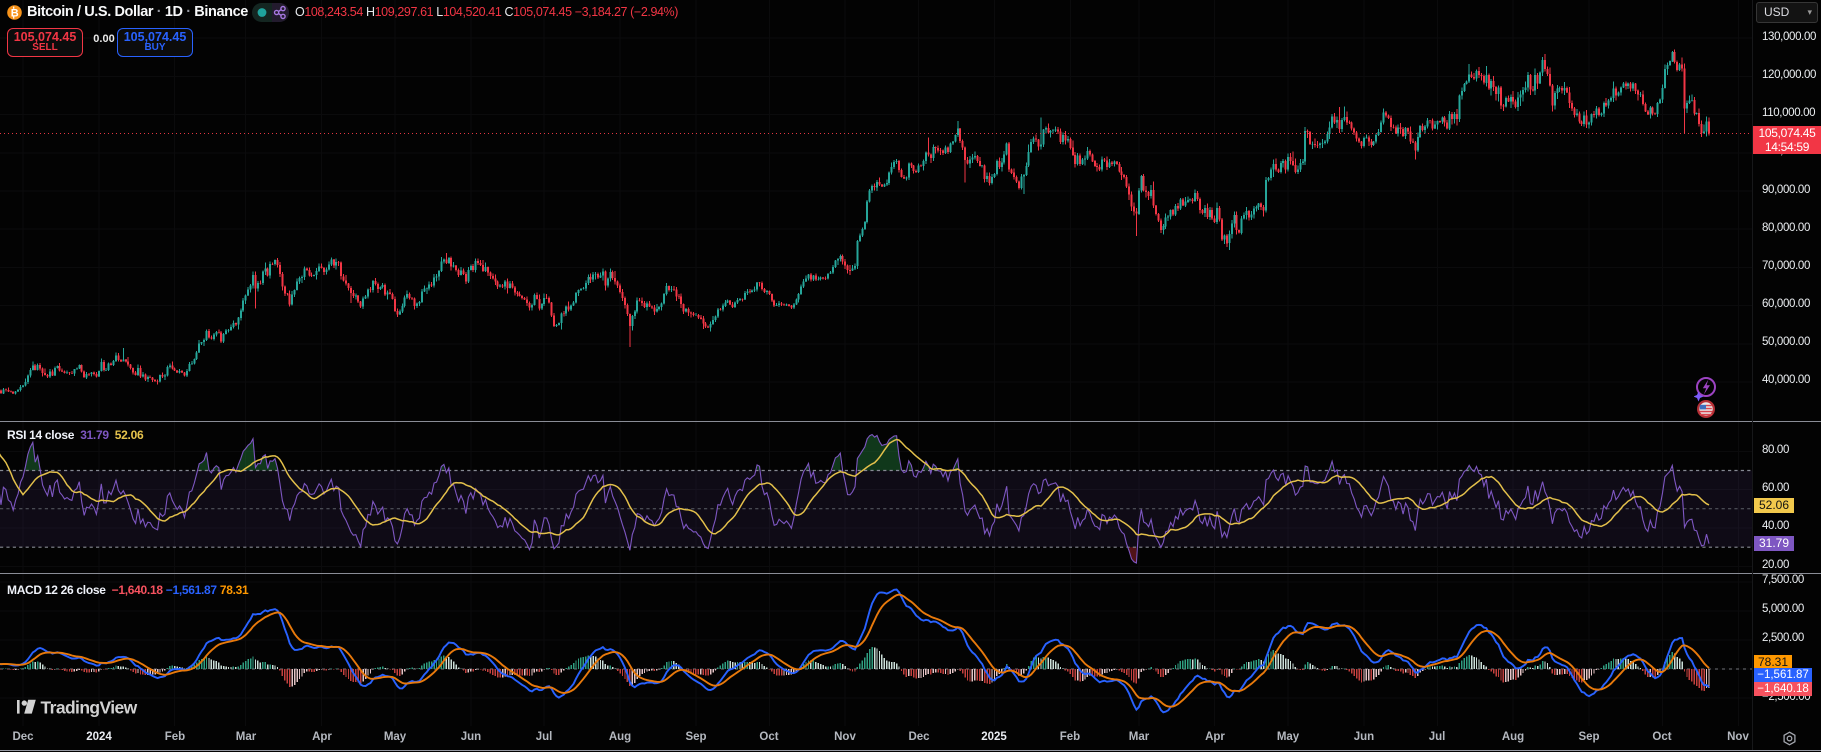  What do you see at coordinates (15, 14) in the screenshot?
I see `svg-text: B` at bounding box center [15, 14].